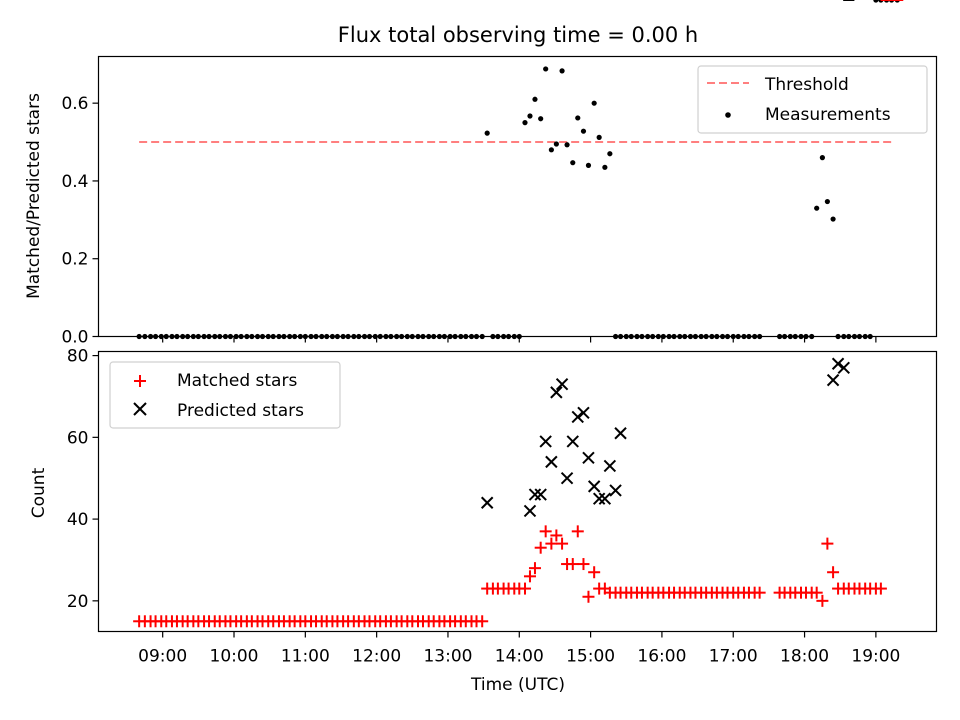 This screenshot has width=960, height=720. I want to click on legend-predicted-label: Predicted stars, so click(240, 411).